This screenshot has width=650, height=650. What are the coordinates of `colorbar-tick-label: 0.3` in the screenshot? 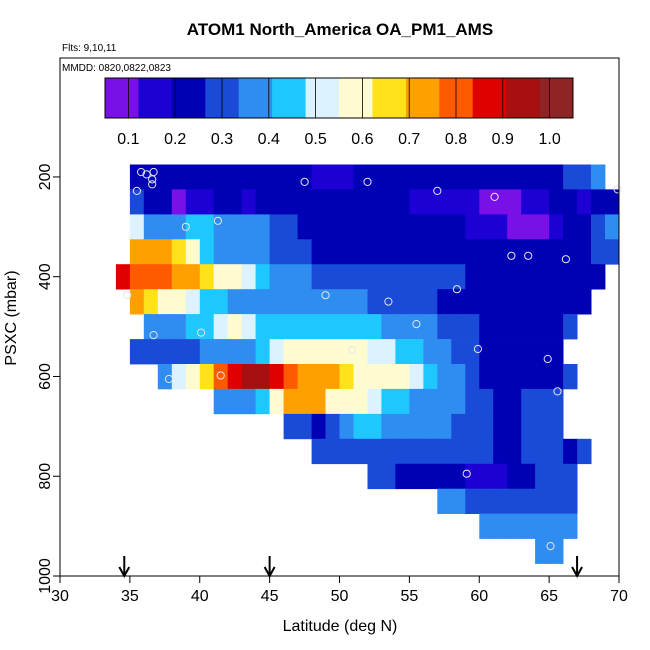 It's located at (222, 139).